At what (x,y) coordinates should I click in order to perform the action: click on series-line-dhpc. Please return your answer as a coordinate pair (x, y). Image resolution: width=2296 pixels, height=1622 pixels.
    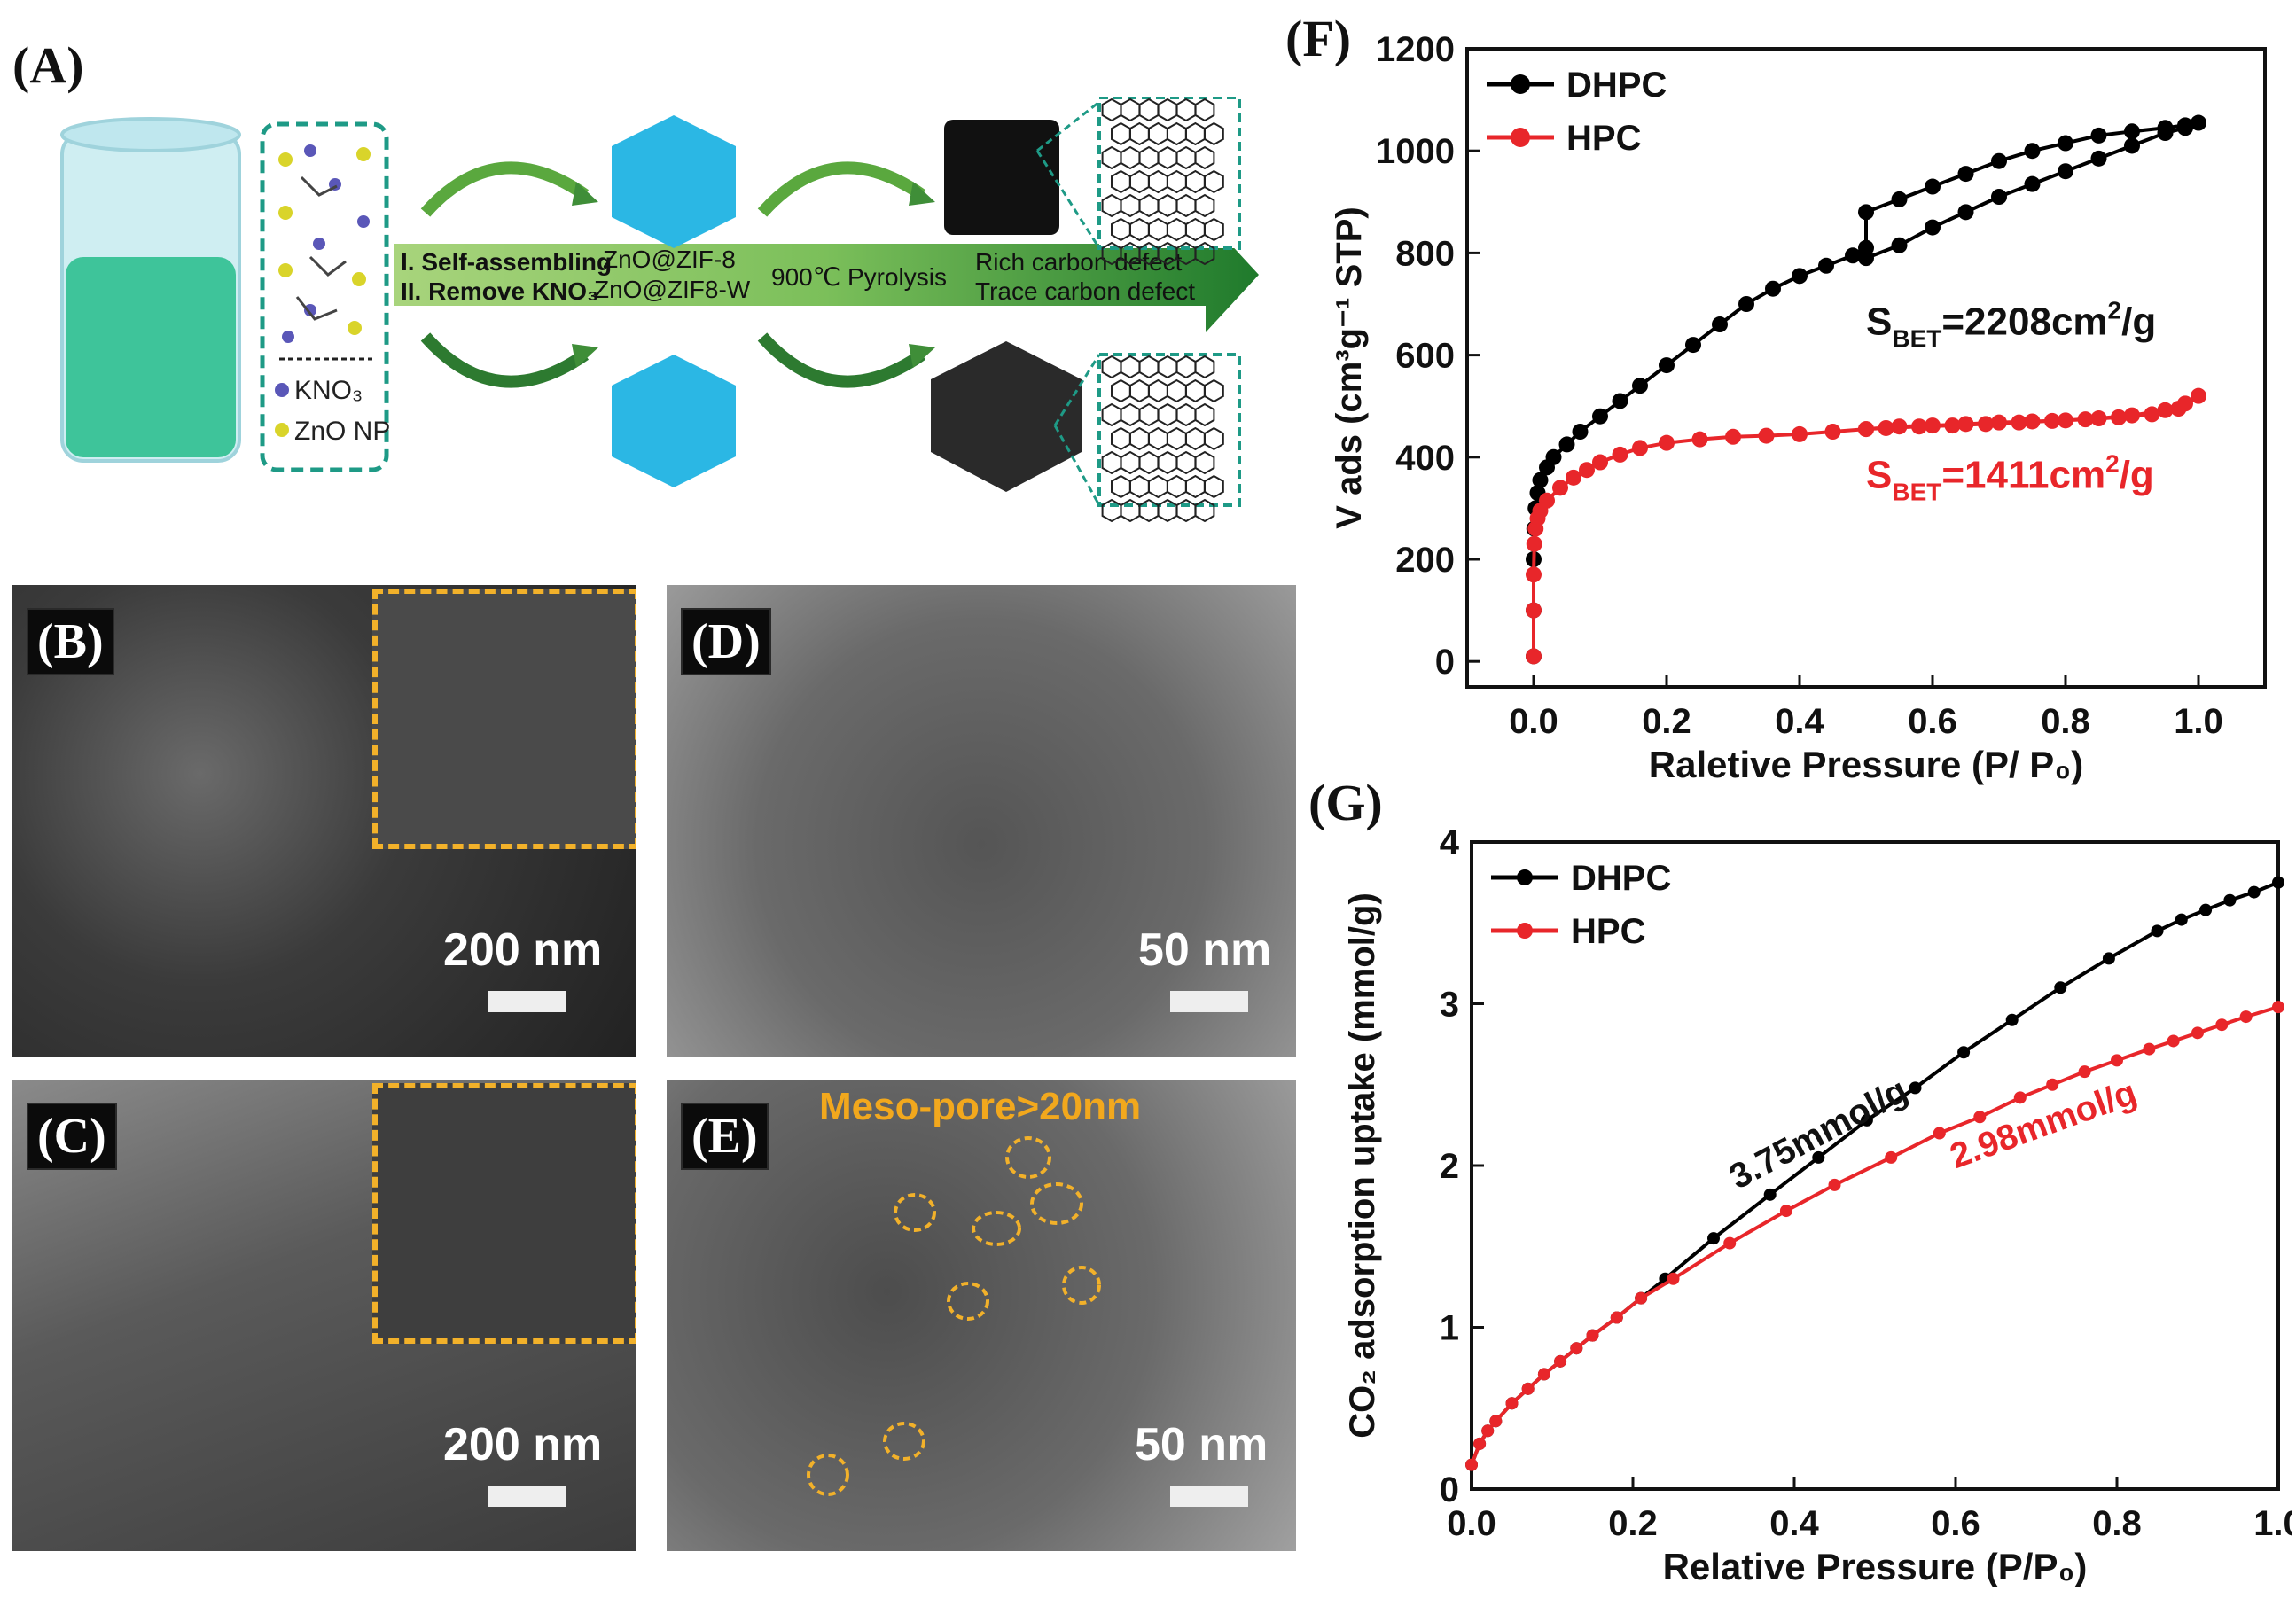
    Looking at the image, I should click on (1874, 1173).